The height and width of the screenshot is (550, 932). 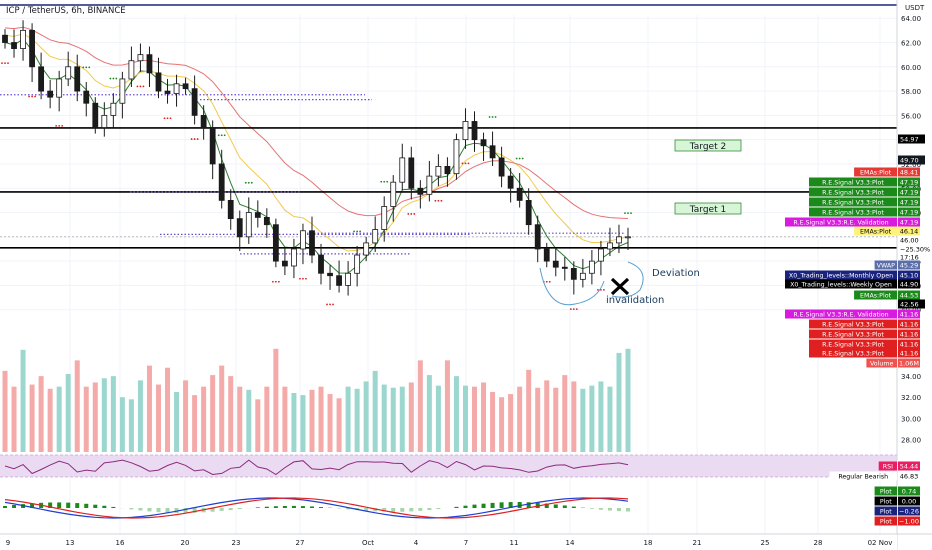 I want to click on price-axis-value-16: 42.56, so click(x=909, y=305).